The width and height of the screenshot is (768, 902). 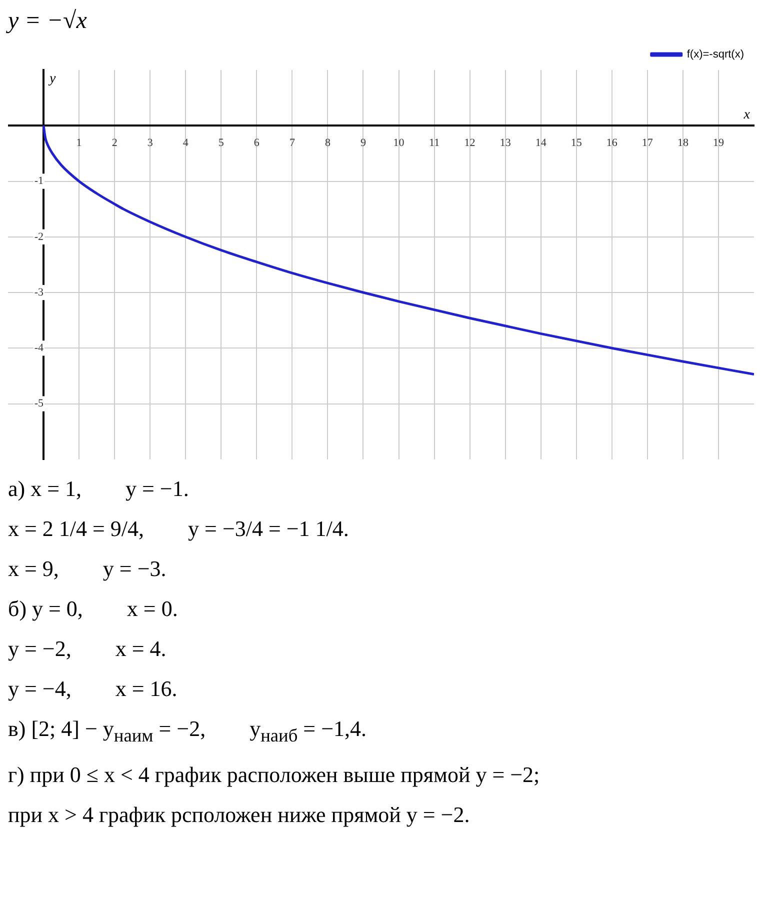 What do you see at coordinates (188, 731) in the screenshot?
I see `text: в) [2; 4] − y$_{наим}$ = −2, y$_{наиб}$ = −1,4.` at bounding box center [188, 731].